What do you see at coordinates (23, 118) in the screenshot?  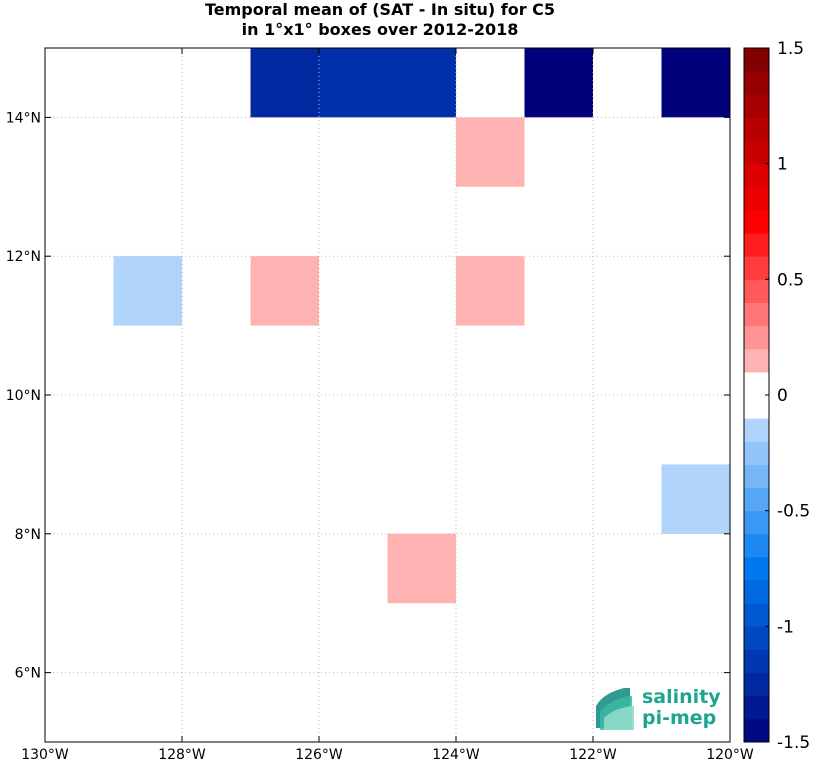 I see `y-tick-label: 14°N` at bounding box center [23, 118].